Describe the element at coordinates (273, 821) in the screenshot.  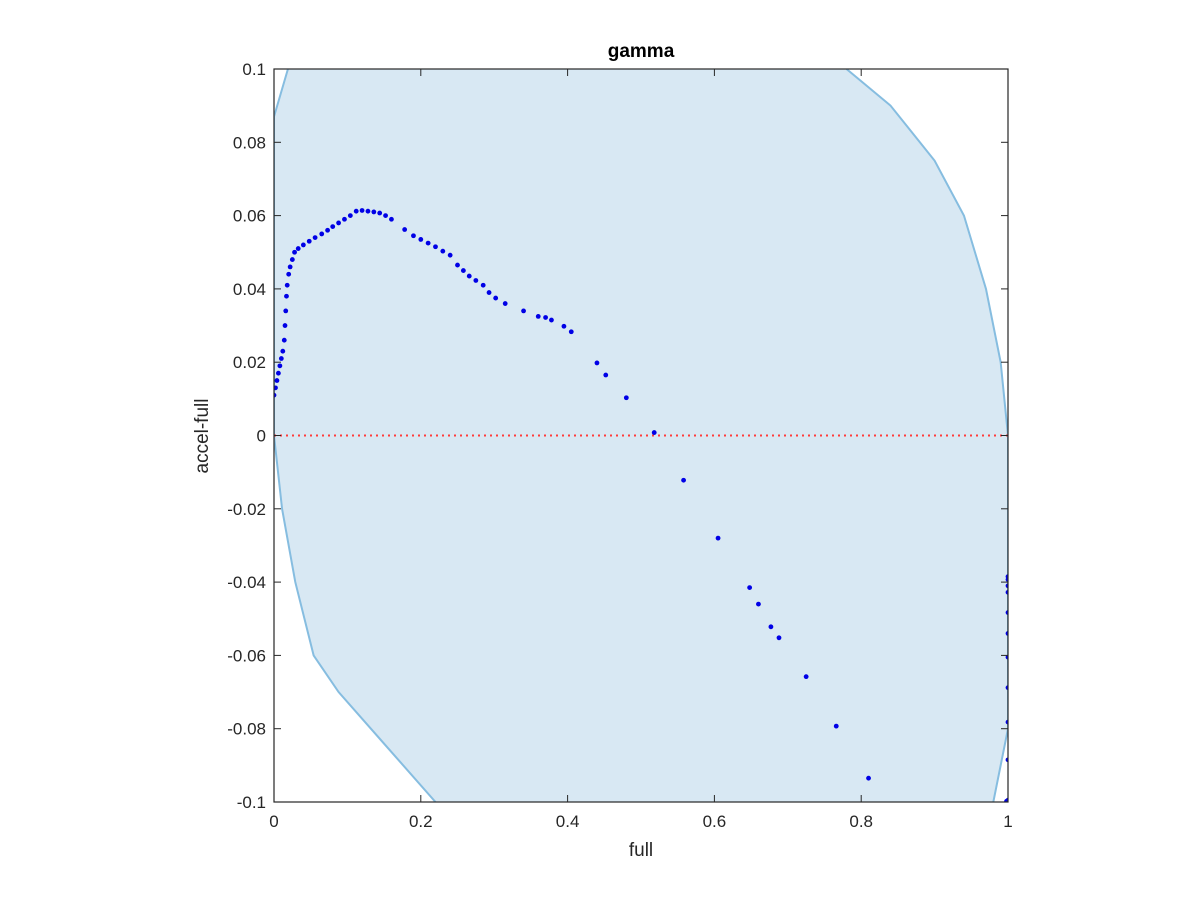
I see `x-tick-label: 0` at that location.